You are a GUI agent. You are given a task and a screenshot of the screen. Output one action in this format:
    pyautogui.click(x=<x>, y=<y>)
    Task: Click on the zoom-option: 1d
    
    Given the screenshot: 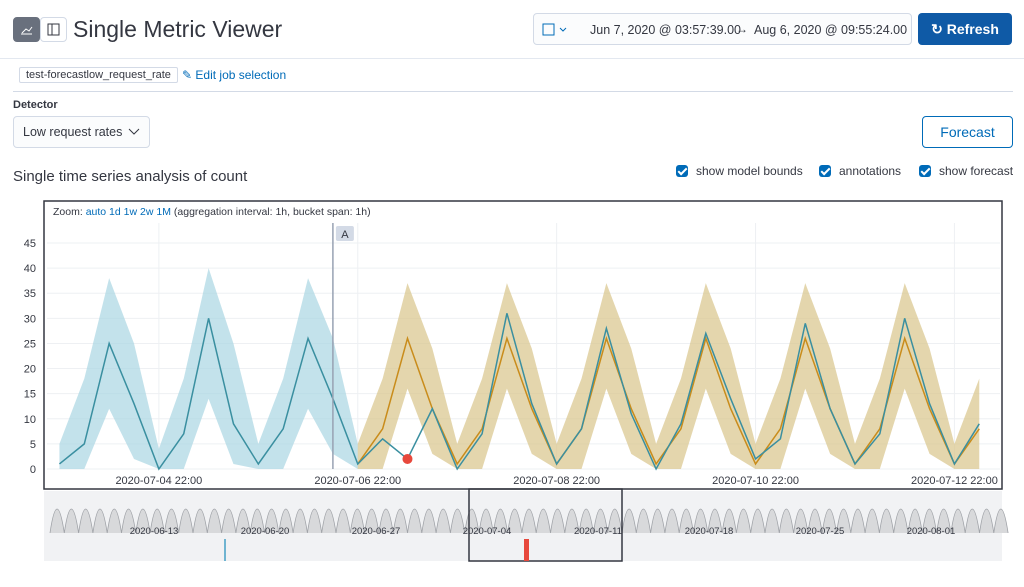 What is the action you would take?
    pyautogui.click(x=115, y=212)
    